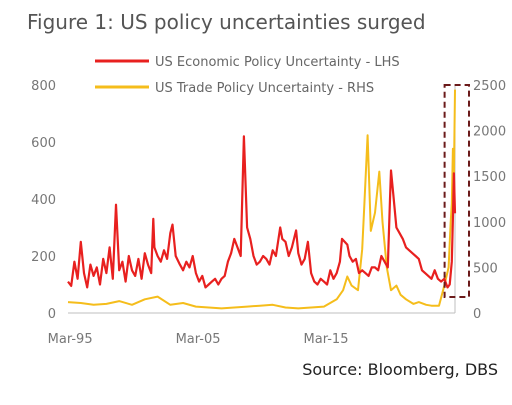 The height and width of the screenshot is (405, 512). What do you see at coordinates (326, 339) in the screenshot?
I see `x-tick-label: Mar-15` at bounding box center [326, 339].